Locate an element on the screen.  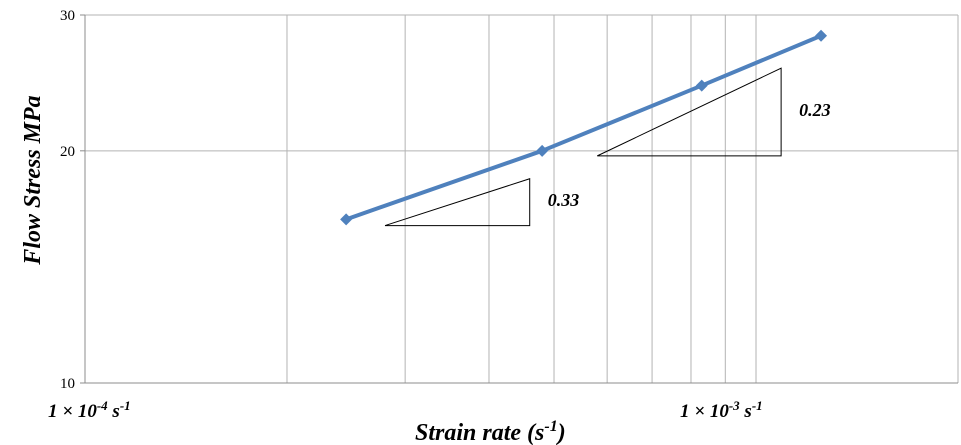
x-tick-label: 1 × 10-3 s-1 is located at coordinates (721, 410).